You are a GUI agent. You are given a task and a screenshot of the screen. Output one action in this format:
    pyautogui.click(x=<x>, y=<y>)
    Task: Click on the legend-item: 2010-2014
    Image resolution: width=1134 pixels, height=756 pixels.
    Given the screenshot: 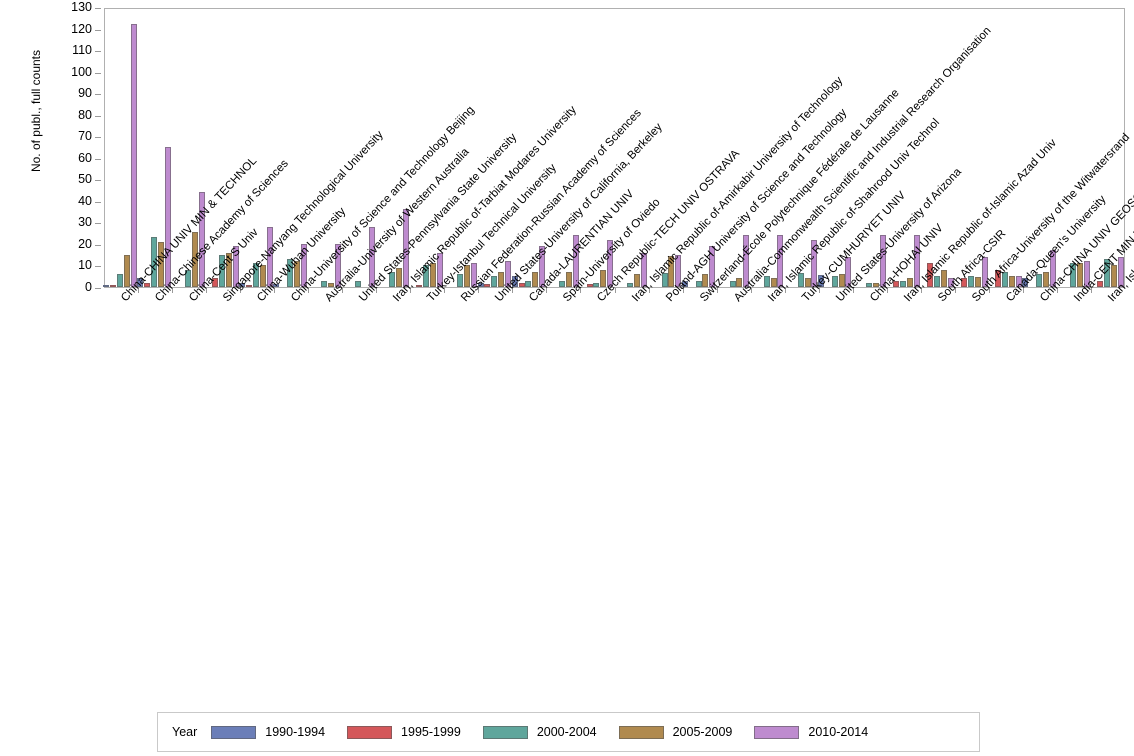 What is the action you would take?
    pyautogui.click(x=811, y=732)
    